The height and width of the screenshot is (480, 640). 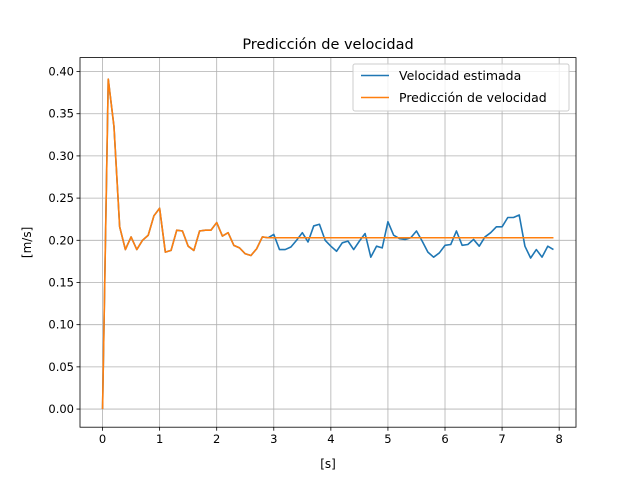 I want to click on chart-title: Predicción de velocidad, so click(x=327, y=45).